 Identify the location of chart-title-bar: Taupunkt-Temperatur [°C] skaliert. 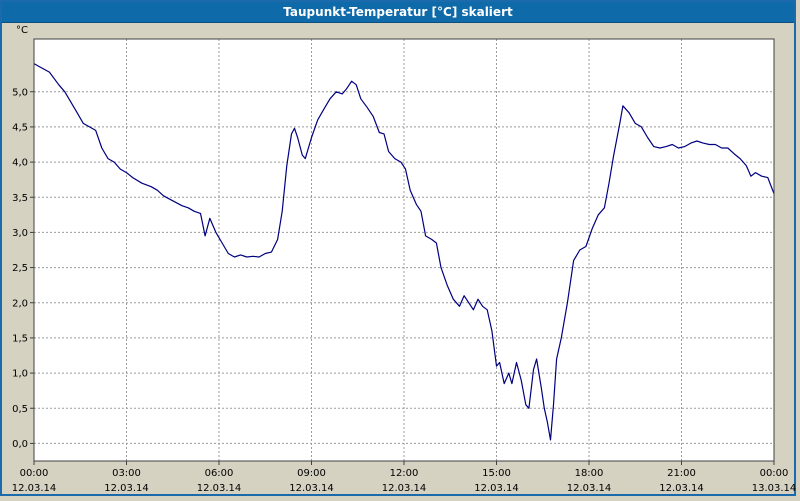
(398, 12).